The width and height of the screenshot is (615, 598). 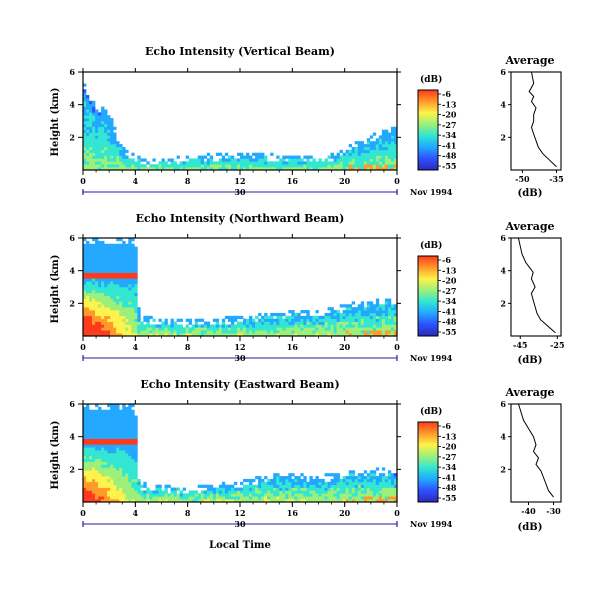 I want to click on northward-colorbar: (dB) -6-13-20-27-34-41-48-55, so click(x=437, y=288).